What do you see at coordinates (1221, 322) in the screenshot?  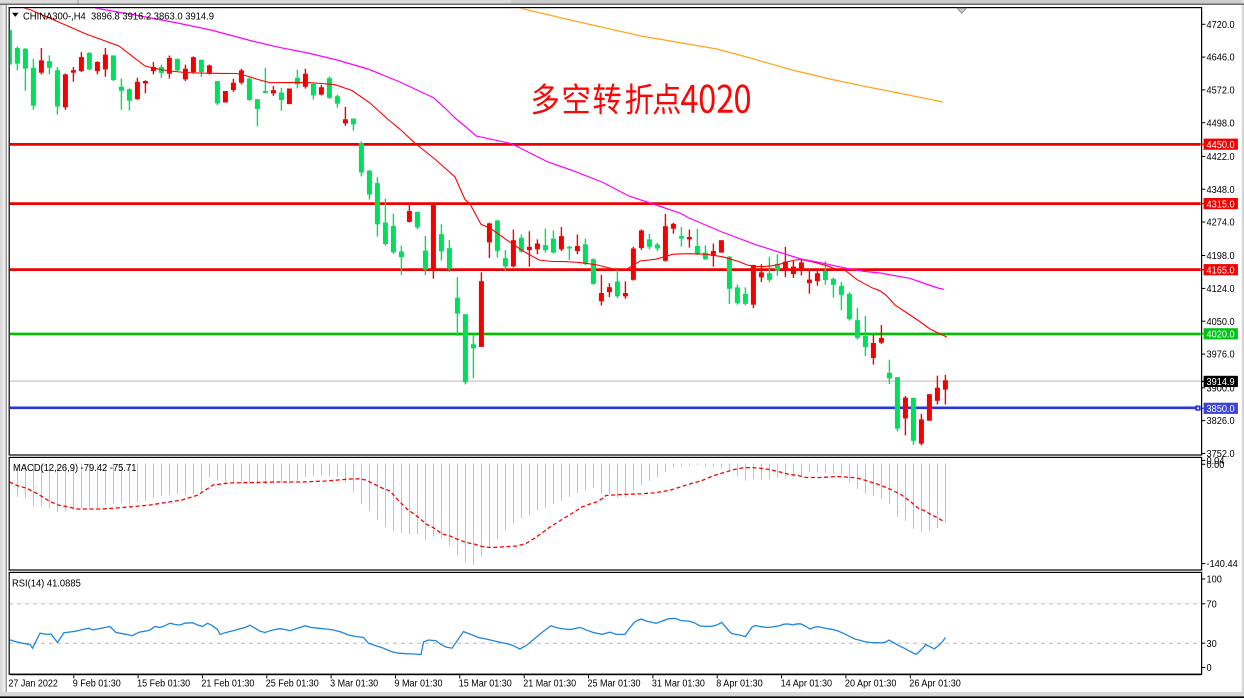 I see `svg-text: 4050.0` at bounding box center [1221, 322].